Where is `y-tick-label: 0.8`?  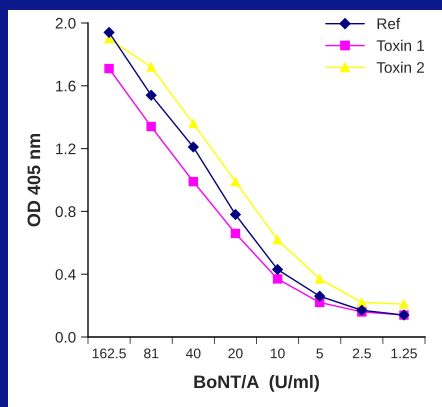 y-tick-label: 0.8 is located at coordinates (66, 212).